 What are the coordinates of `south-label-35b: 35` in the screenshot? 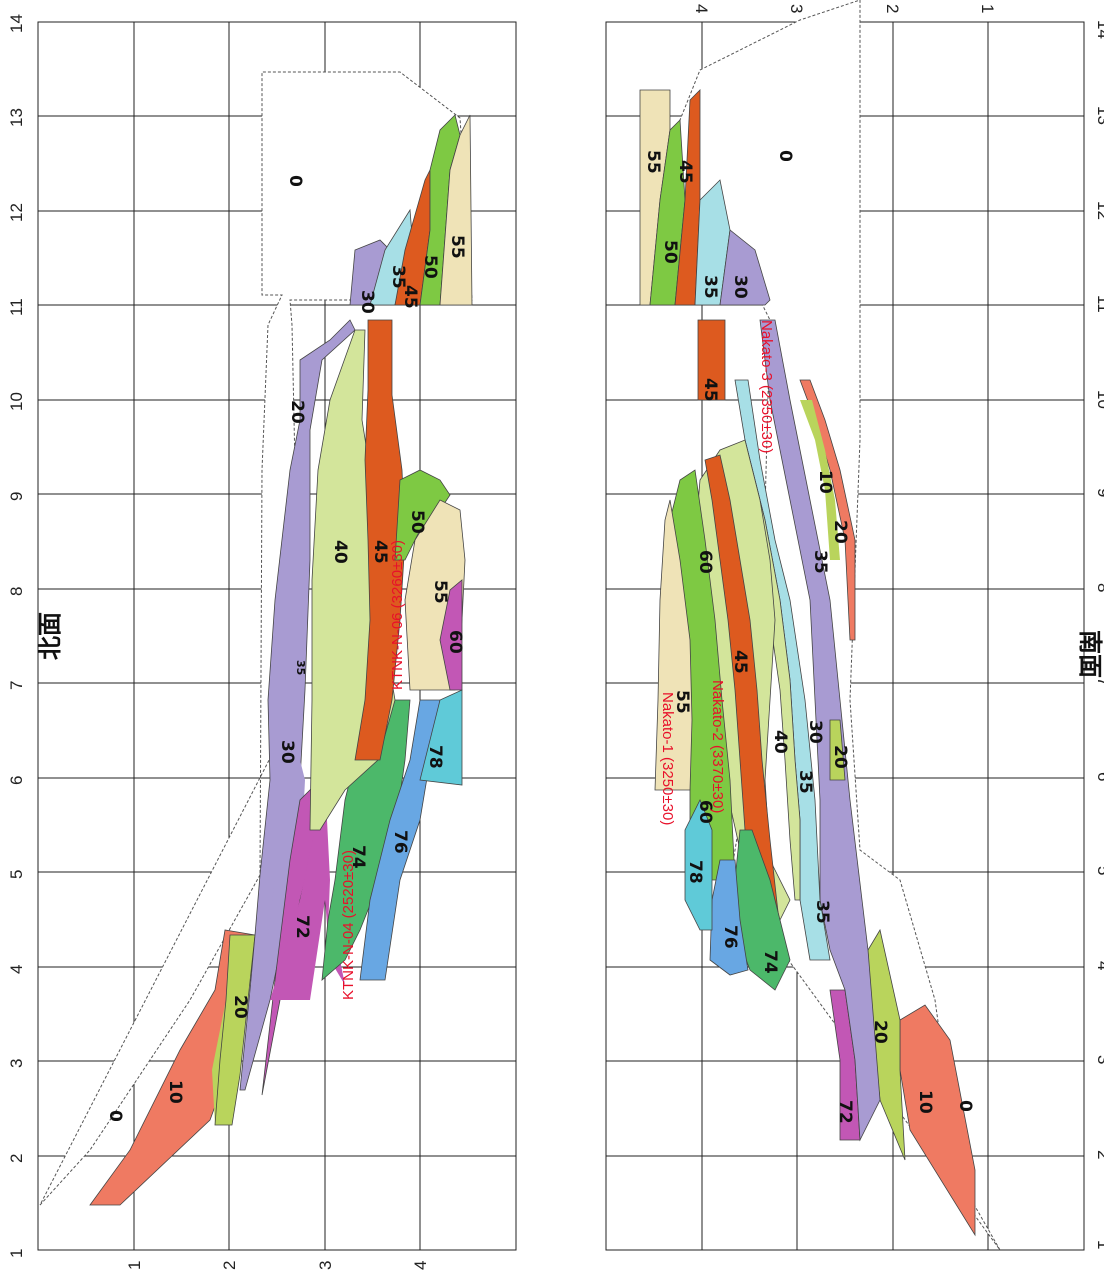 It's located at (805, 782).